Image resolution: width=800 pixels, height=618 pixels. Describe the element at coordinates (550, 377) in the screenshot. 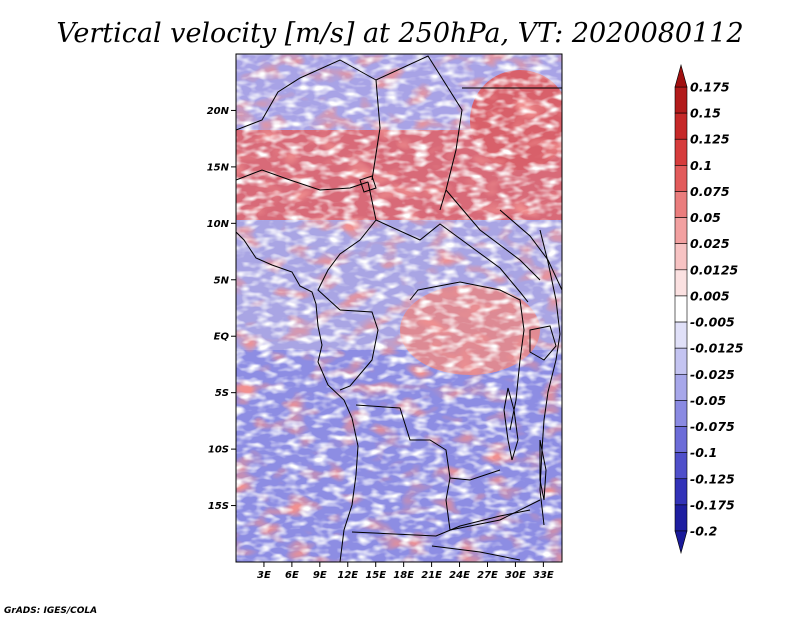

I see `coastline-east` at that location.